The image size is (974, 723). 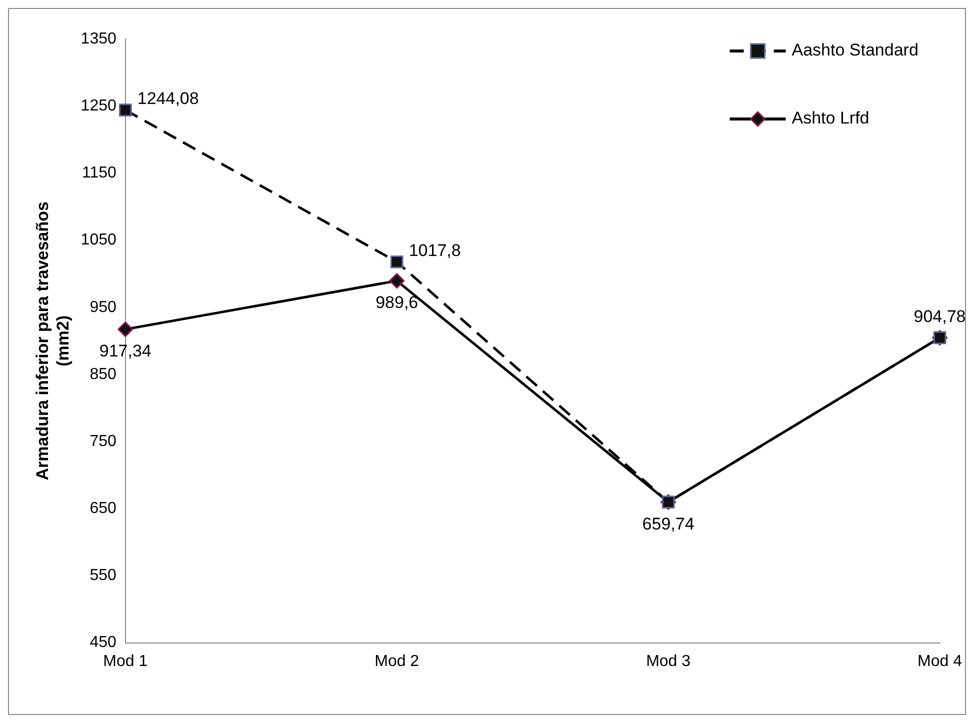 What do you see at coordinates (103, 643) in the screenshot?
I see `y-tick-label: 450` at bounding box center [103, 643].